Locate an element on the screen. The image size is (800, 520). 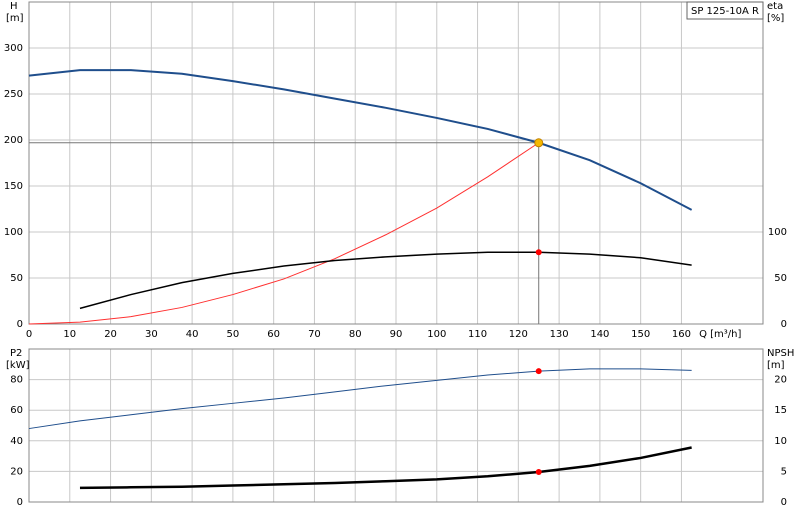
x-tick-label: 130 is located at coordinates (559, 334).